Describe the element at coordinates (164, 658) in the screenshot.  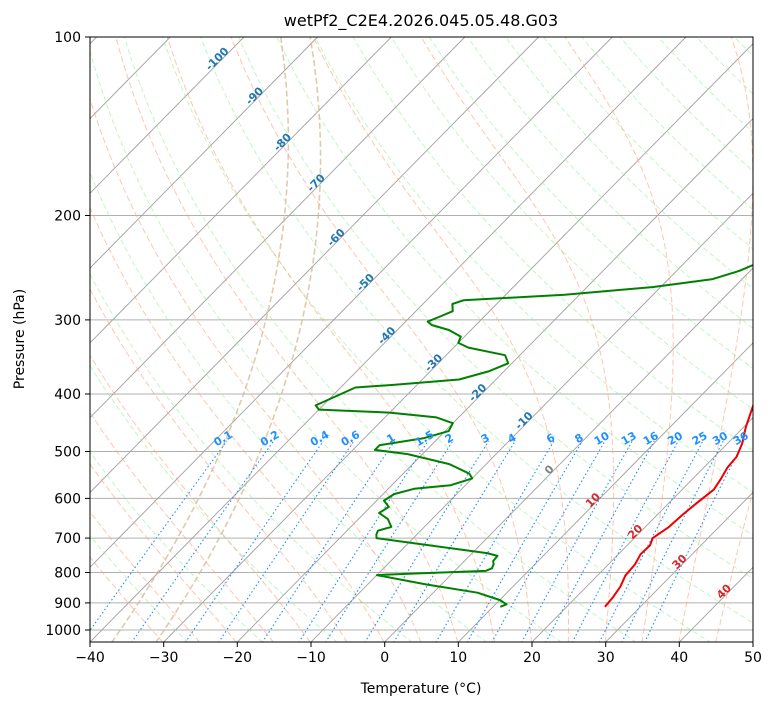
I see `x-tick-label: −30` at that location.